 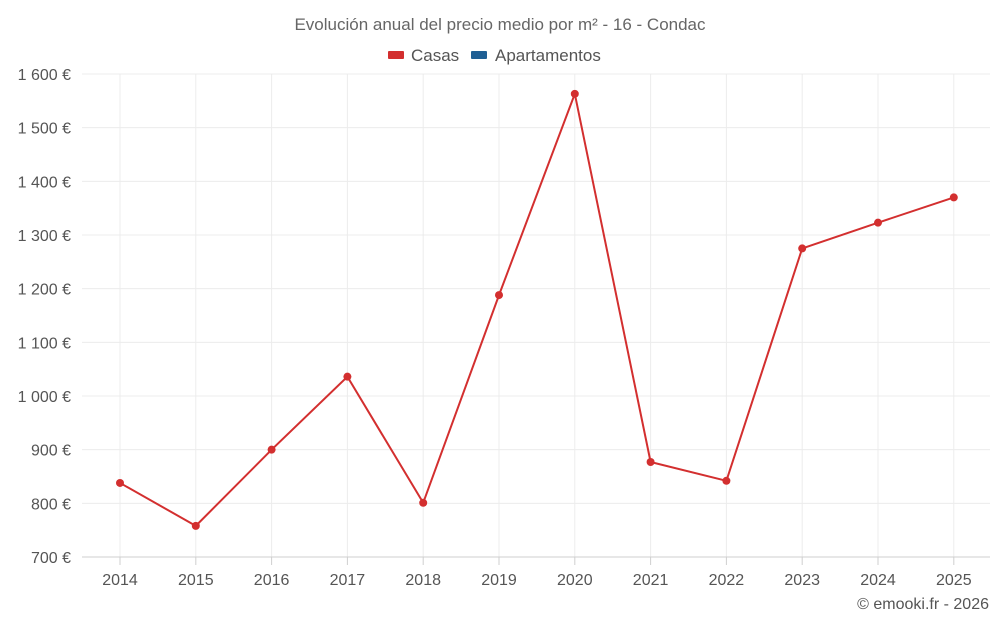 I want to click on legend-item-casas: Casas, so click(x=423, y=55).